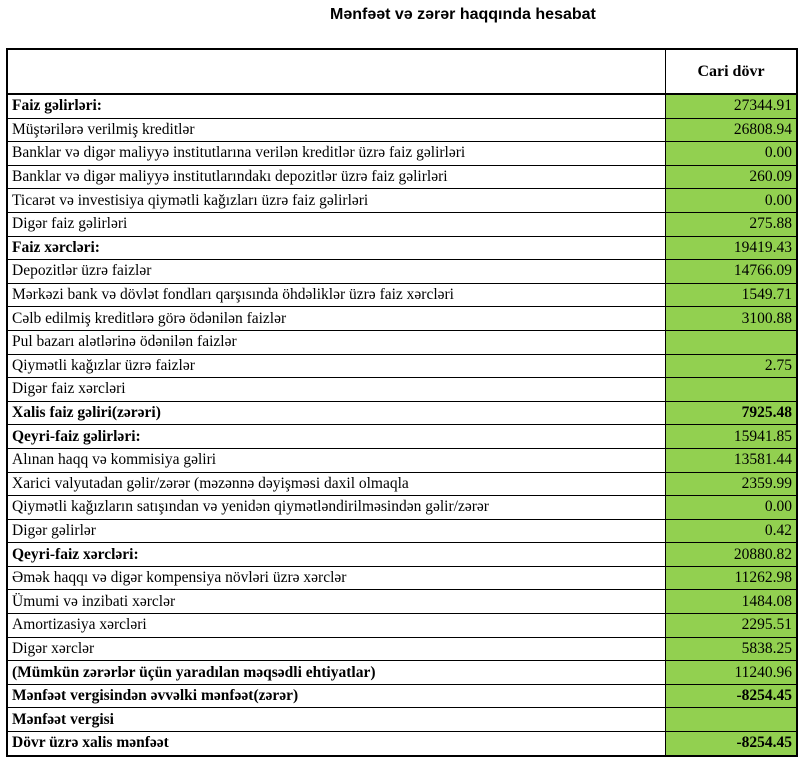 Image resolution: width=800 pixels, height=781 pixels. Describe the element at coordinates (731, 554) in the screenshot. I see `row-value: 20880.82` at that location.